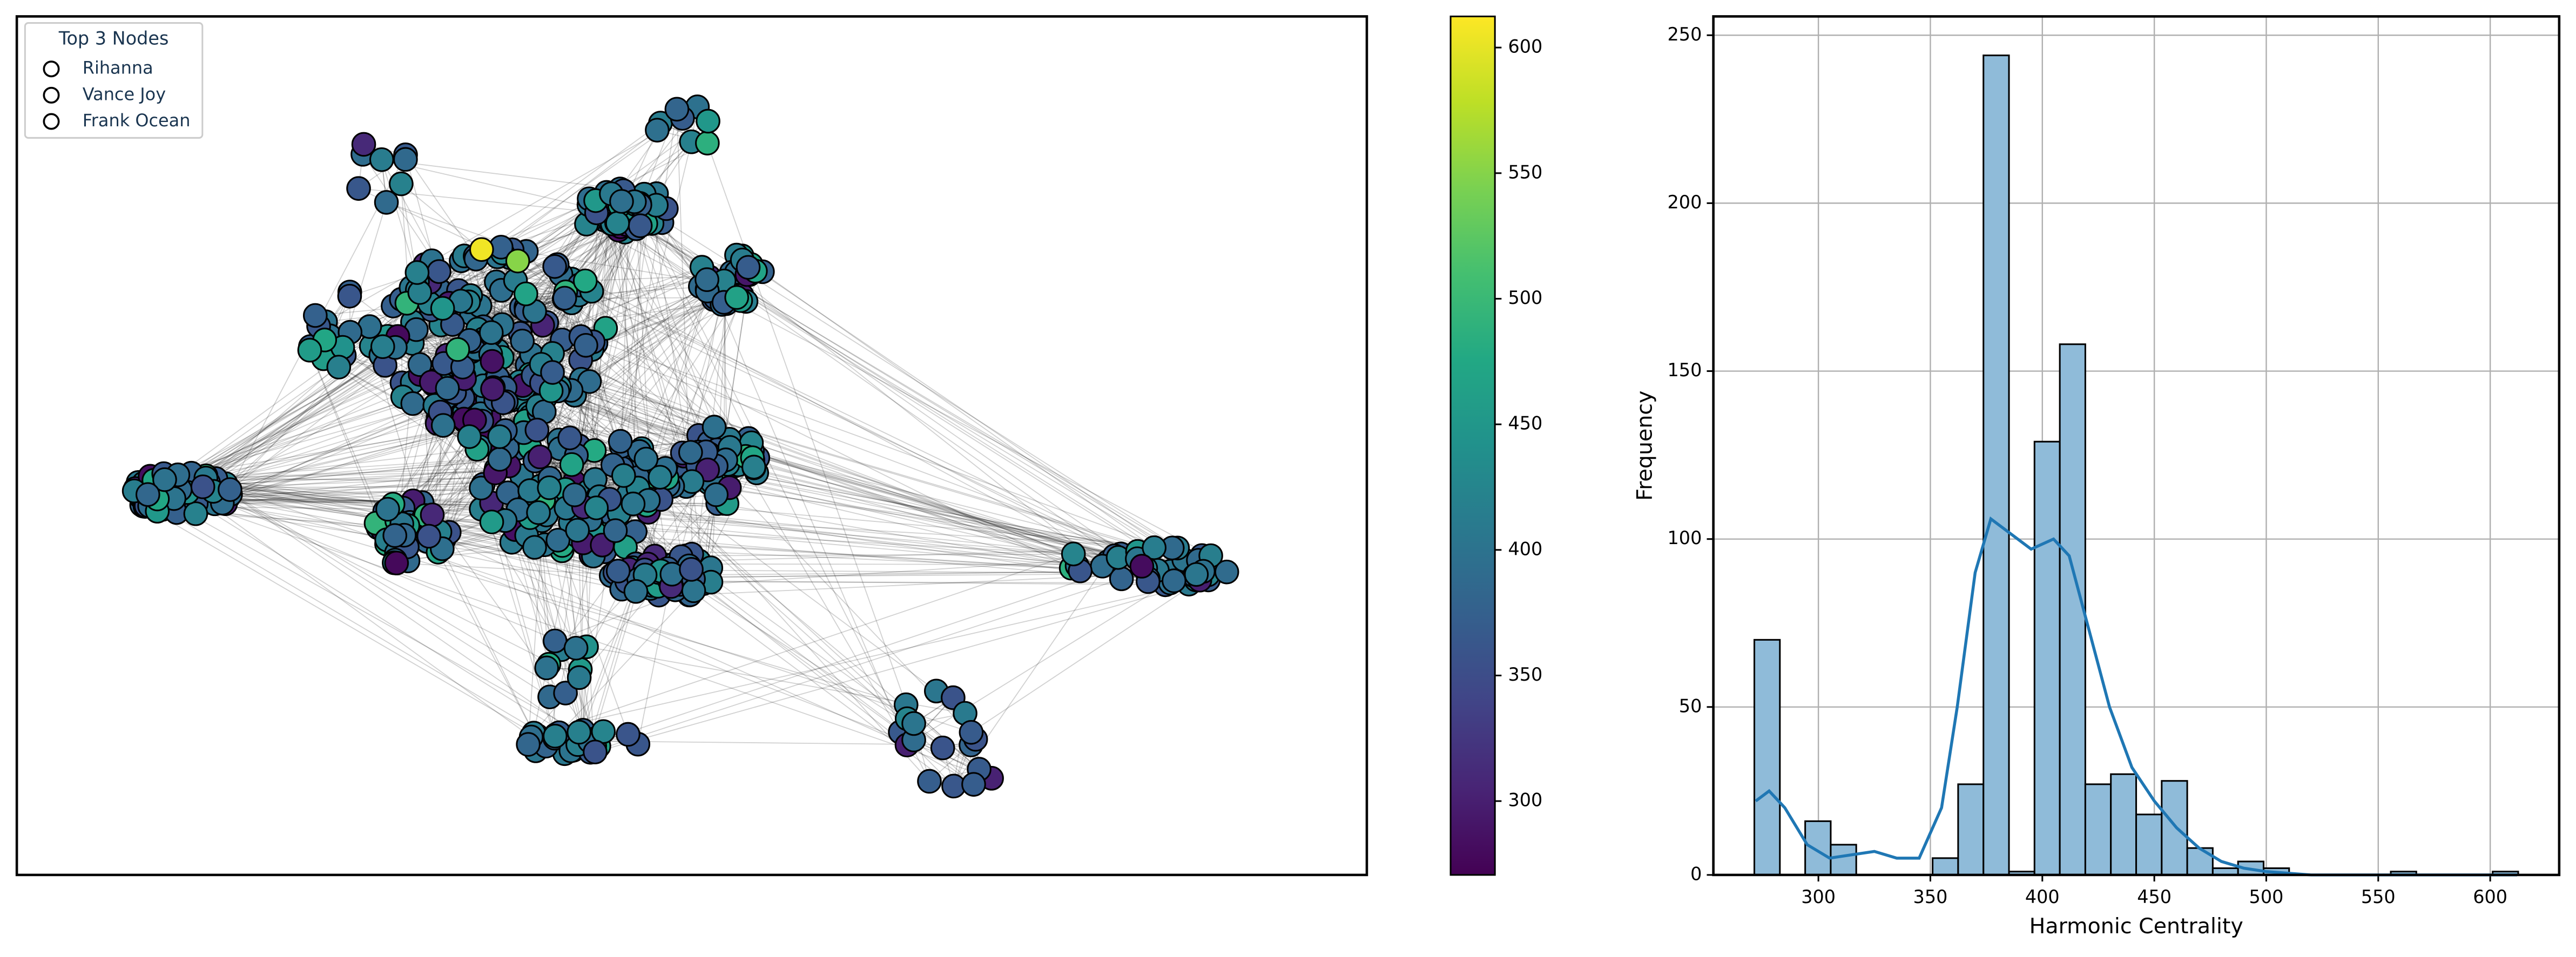  Describe the element at coordinates (1644, 446) in the screenshot. I see `y-axis-label: Frequency` at that location.